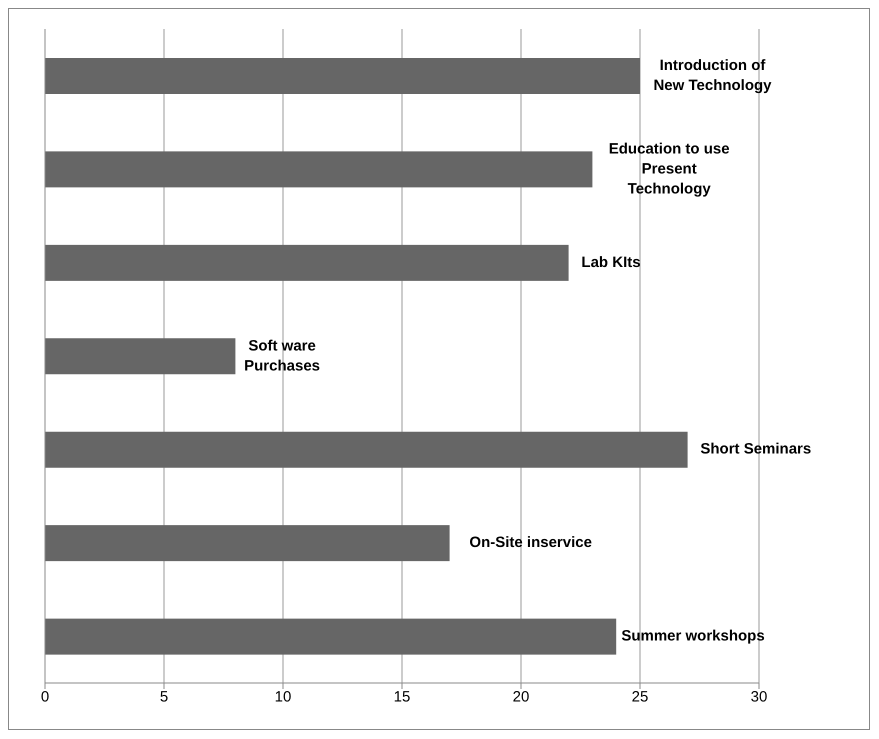  I want to click on x-tick-label: 20, so click(521, 697).